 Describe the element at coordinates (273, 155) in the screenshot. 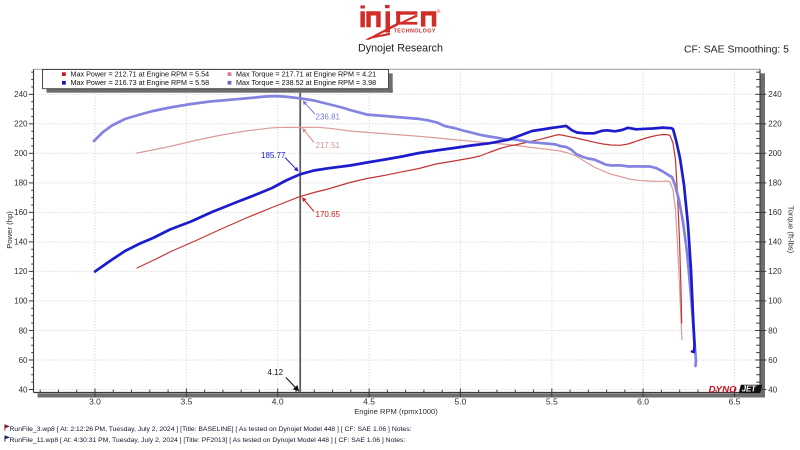

I see `svg-text: 185.77` at that location.